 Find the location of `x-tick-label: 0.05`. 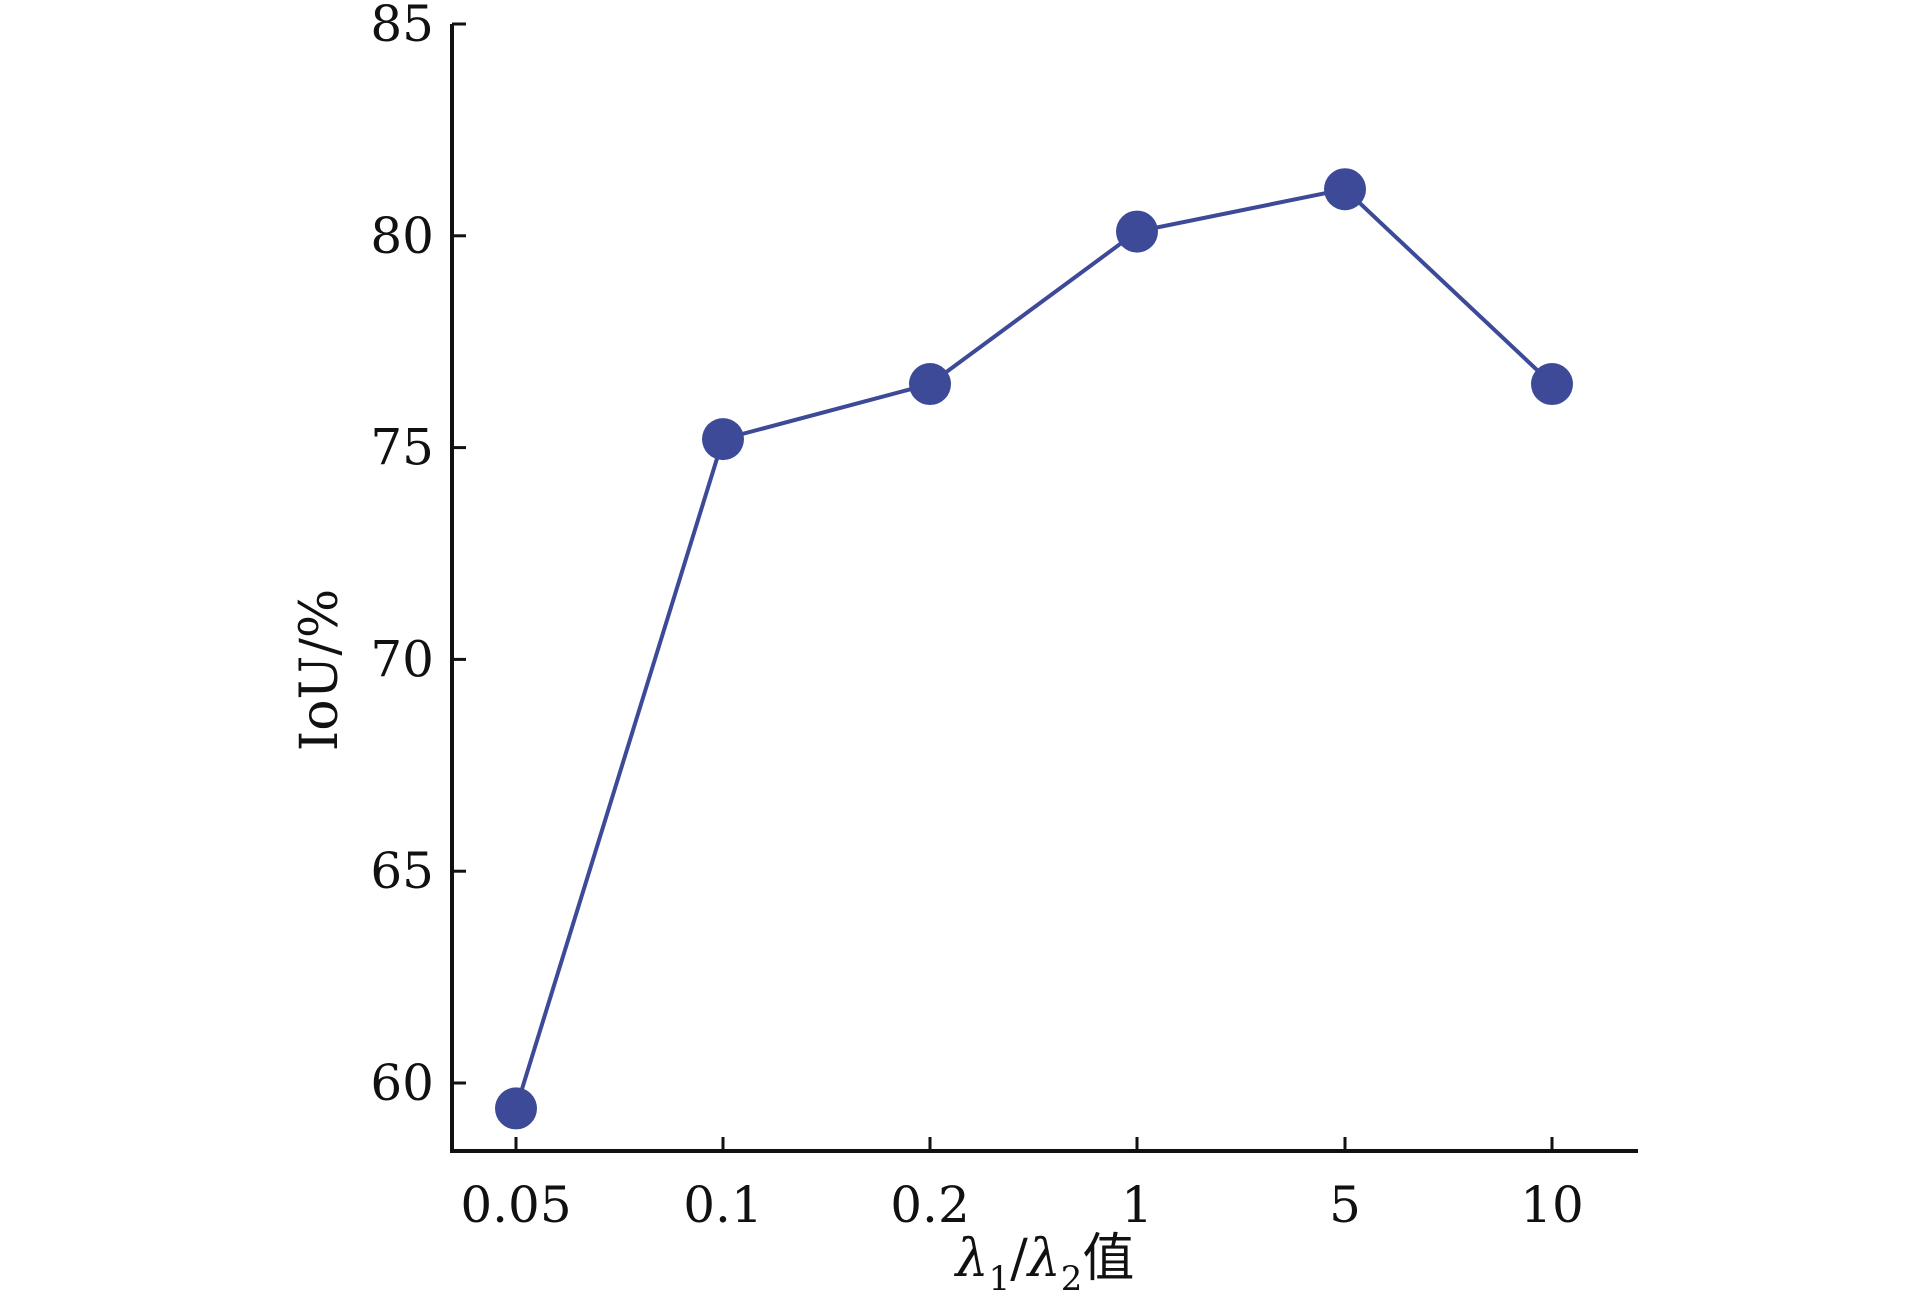

x-tick-label: 0.05 is located at coordinates (515, 1205).